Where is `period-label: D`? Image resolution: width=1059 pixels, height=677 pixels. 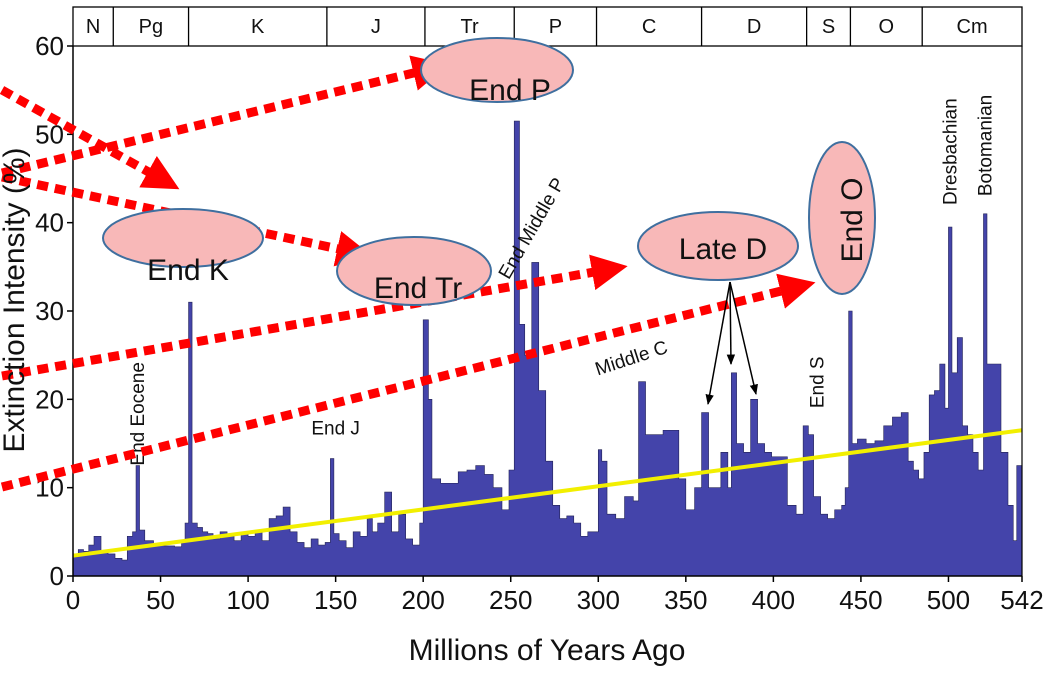
period-label: D is located at coordinates (754, 27).